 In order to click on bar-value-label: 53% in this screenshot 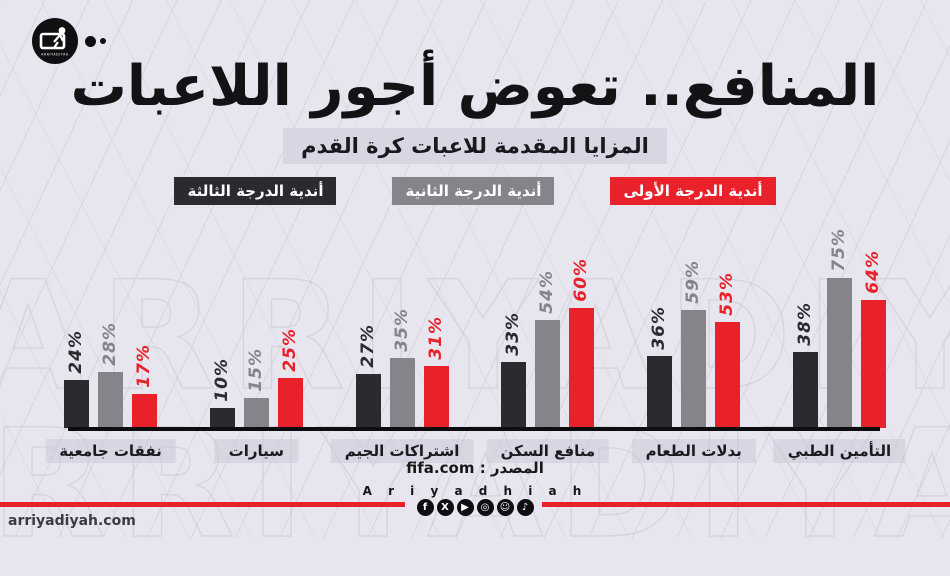, I will do `click(727, 294)`.